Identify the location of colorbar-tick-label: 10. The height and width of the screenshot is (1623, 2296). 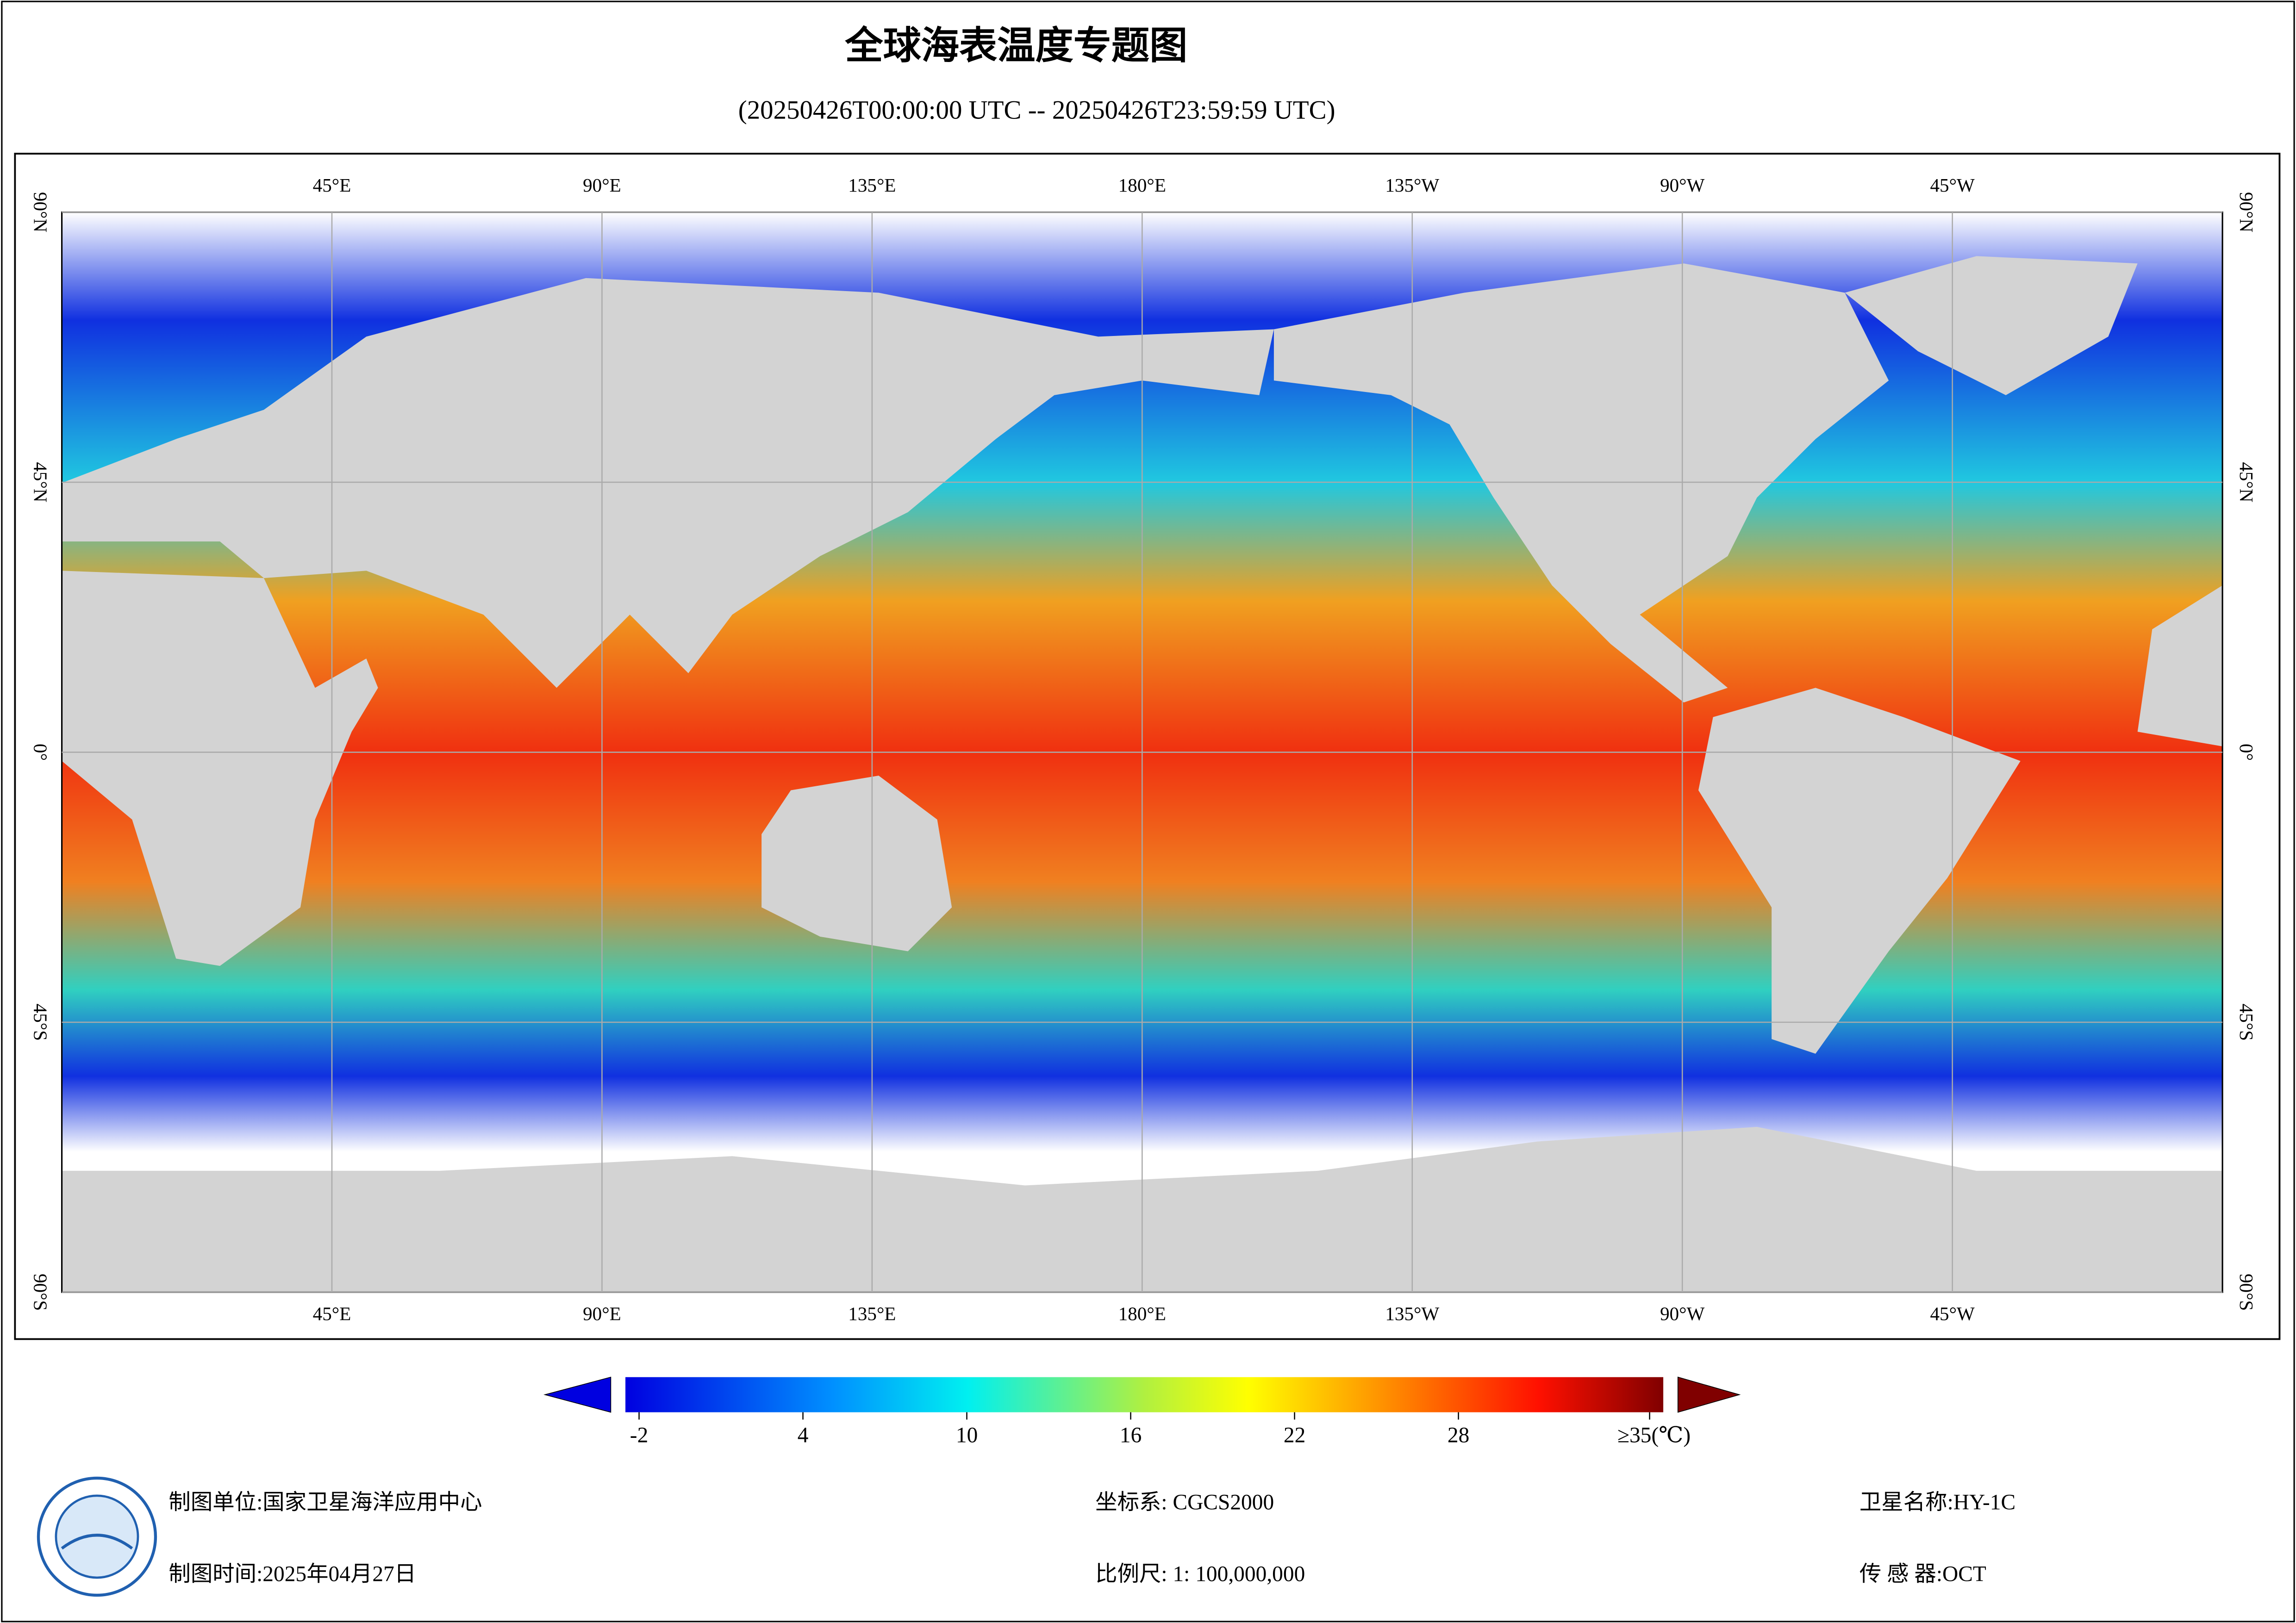
(967, 1435).